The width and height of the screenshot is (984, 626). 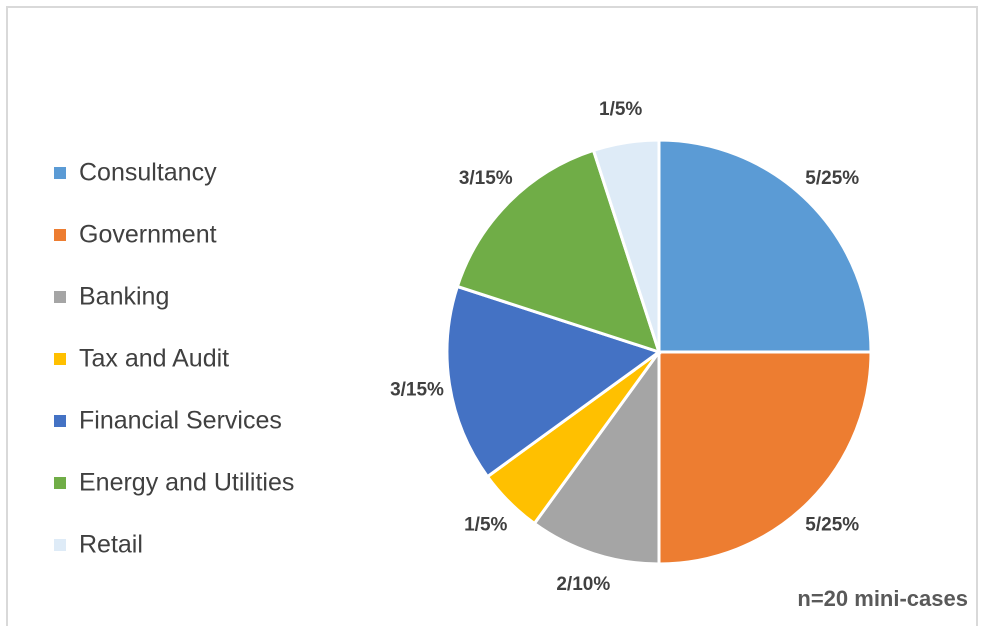 I want to click on legend-label: Consultancy, so click(x=148, y=173).